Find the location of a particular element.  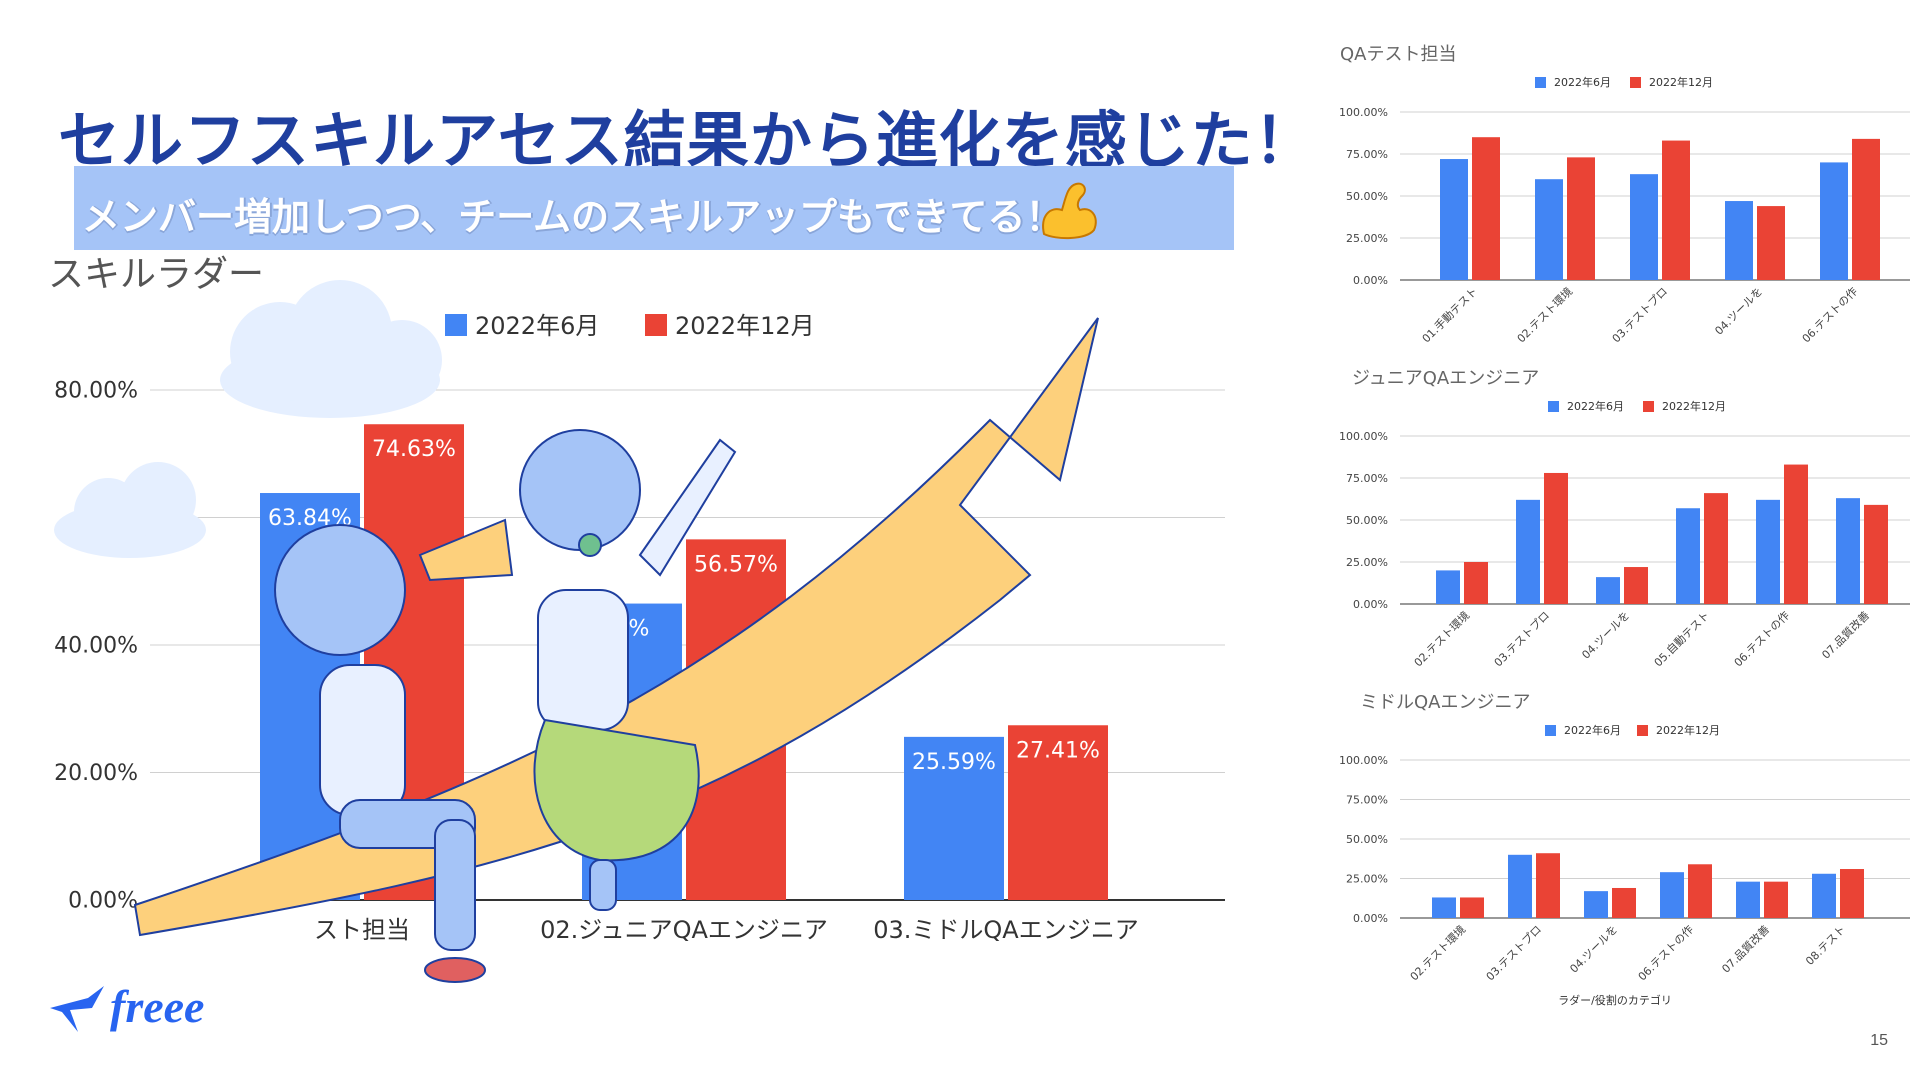

x-tick-label: 06.テストの作 is located at coordinates (1666, 953).